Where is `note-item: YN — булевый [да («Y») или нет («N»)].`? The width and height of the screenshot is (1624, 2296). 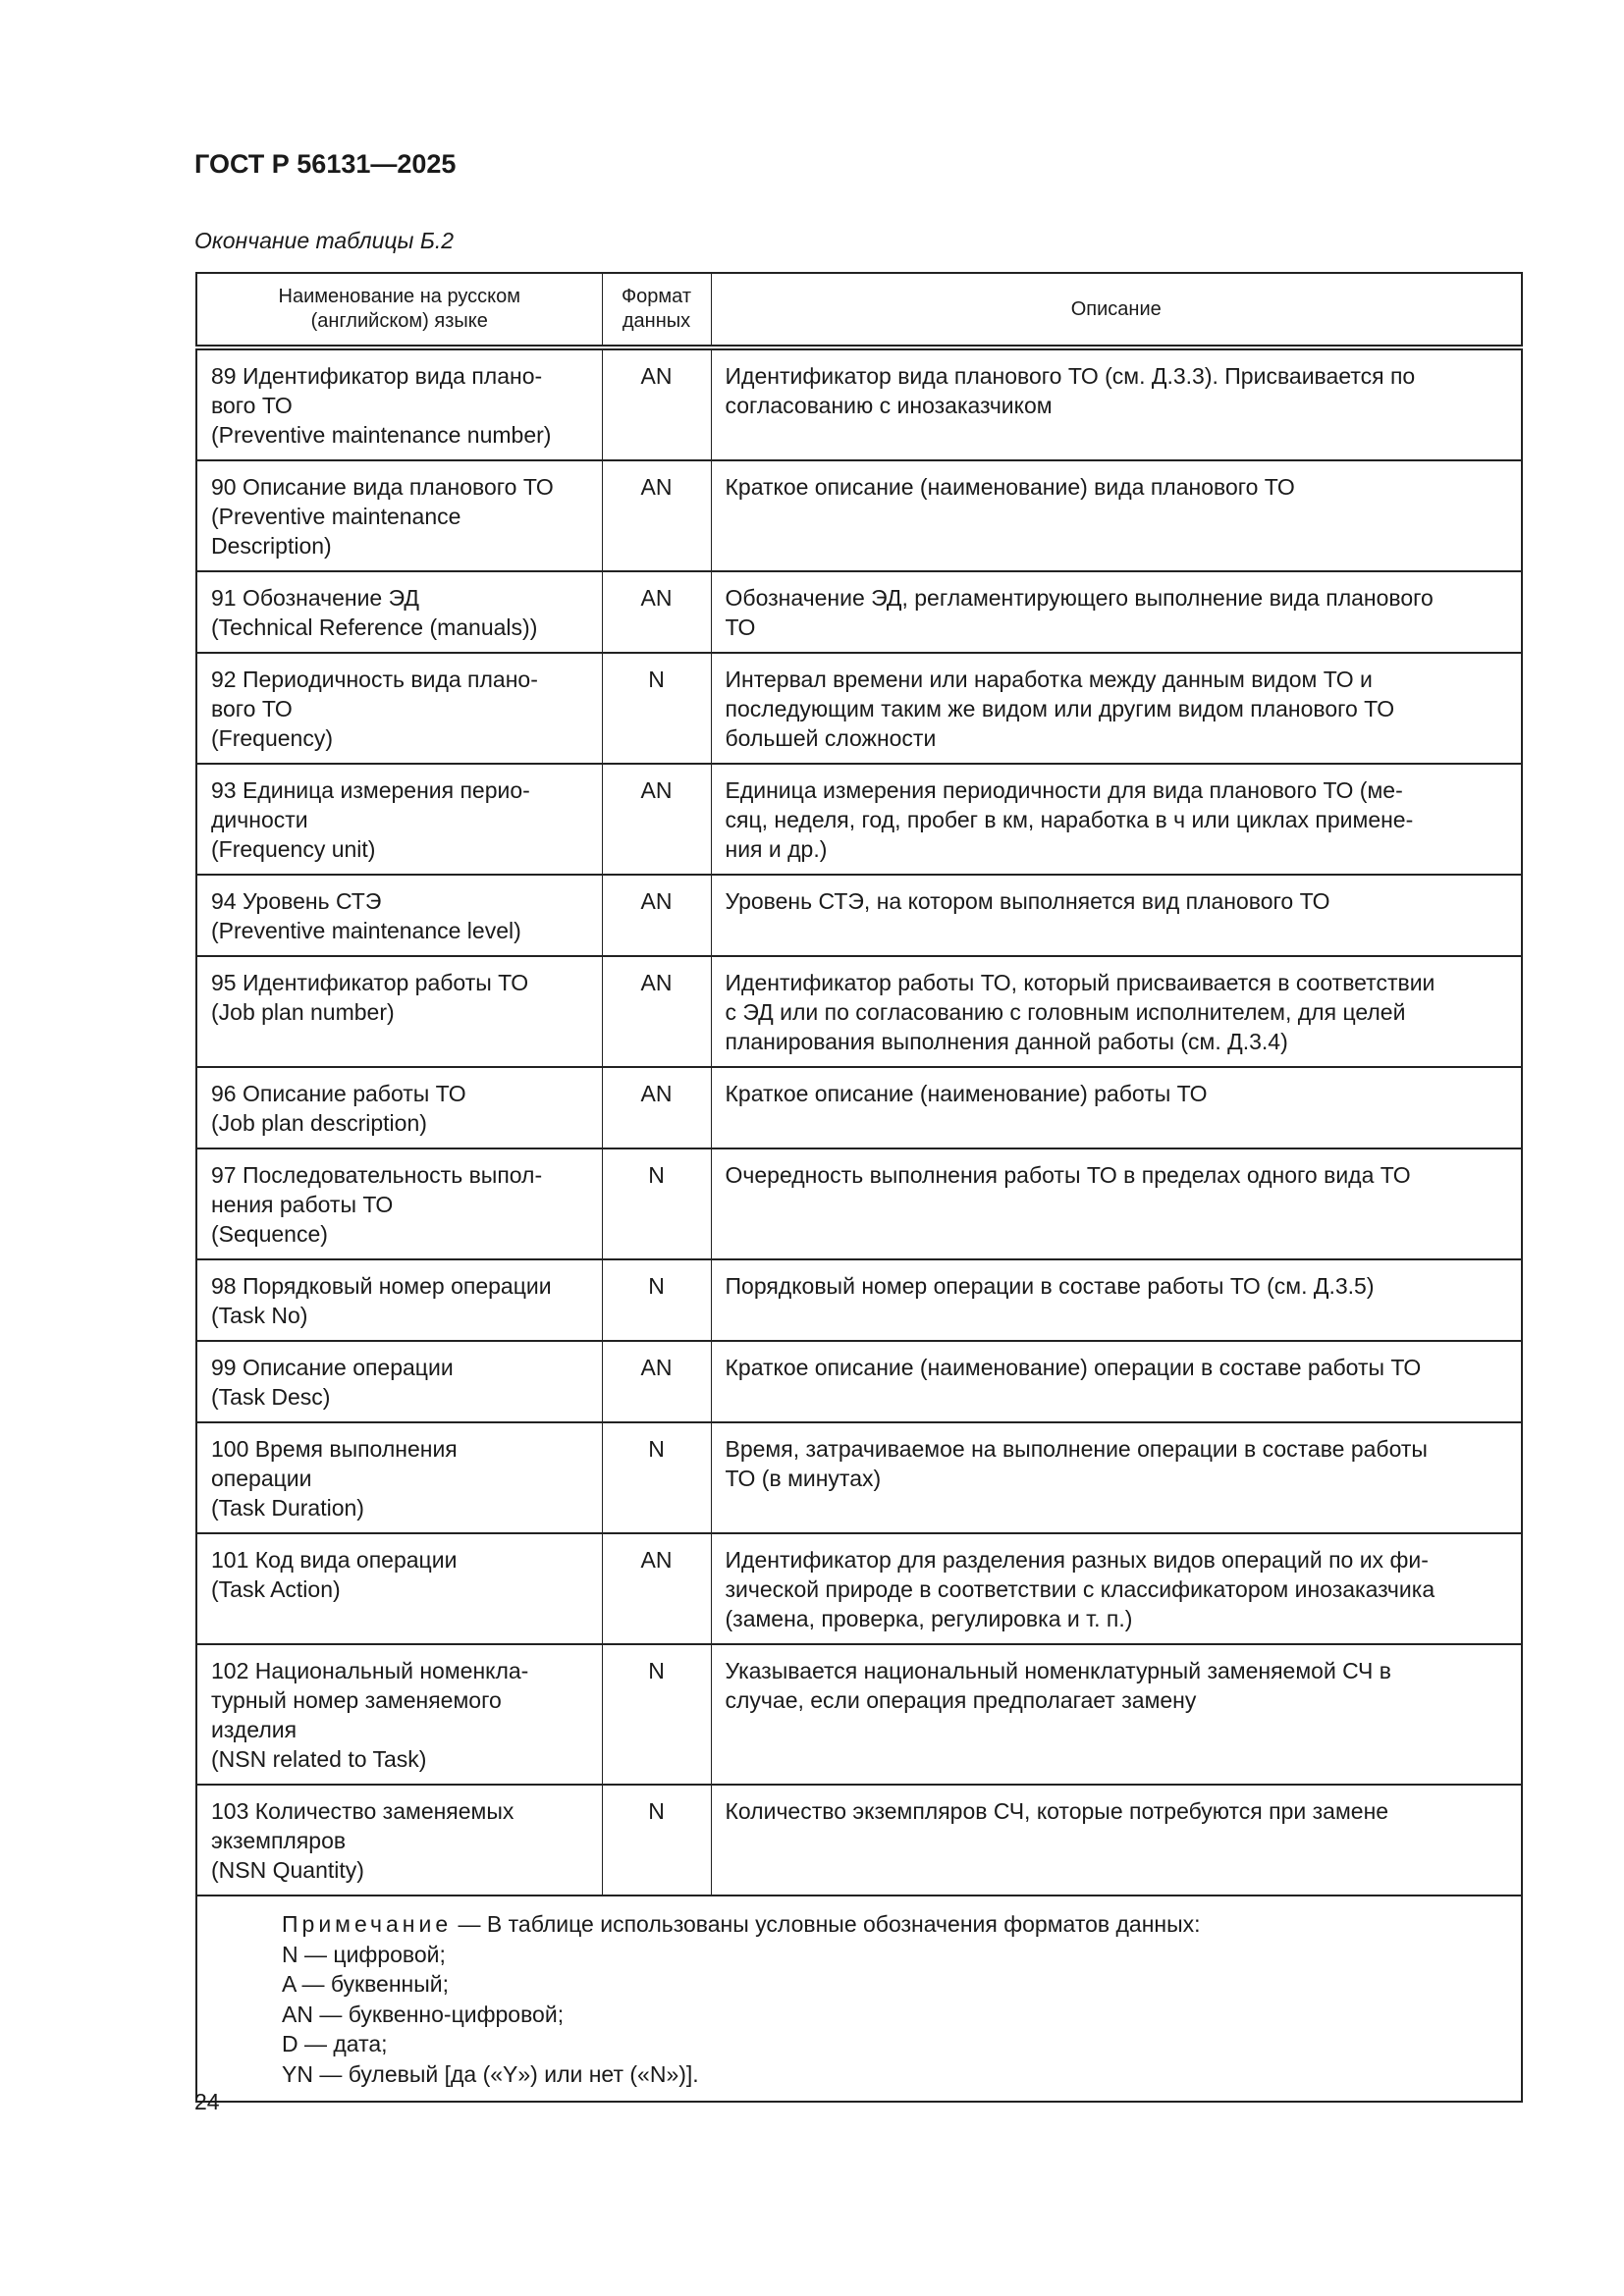
note-item: YN — булевый [да («Y») или нет («N»)]. is located at coordinates (490, 2073).